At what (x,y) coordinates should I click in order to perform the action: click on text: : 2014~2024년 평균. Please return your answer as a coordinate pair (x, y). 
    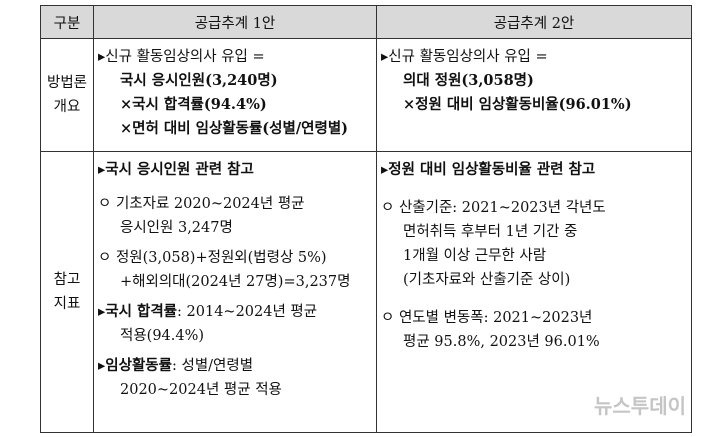
    Looking at the image, I should click on (247, 312).